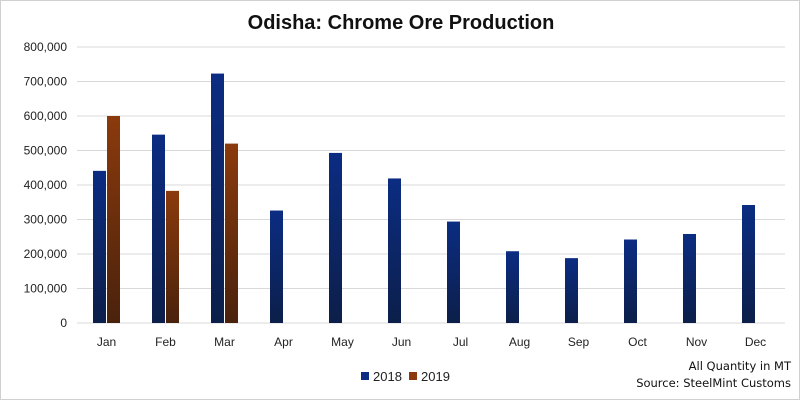  What do you see at coordinates (46, 82) in the screenshot?
I see `y-tick-label: 700,000` at bounding box center [46, 82].